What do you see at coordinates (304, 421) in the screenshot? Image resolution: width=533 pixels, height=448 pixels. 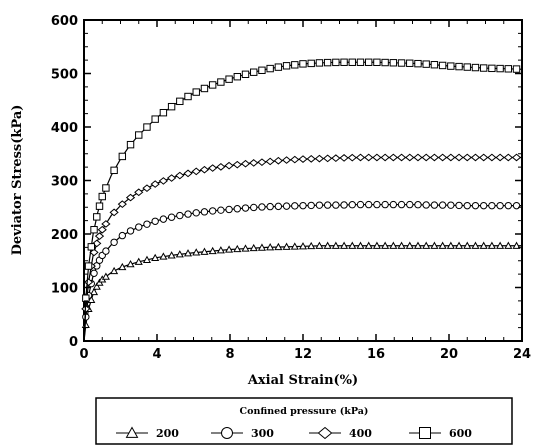 I see `legend-box` at bounding box center [304, 421].